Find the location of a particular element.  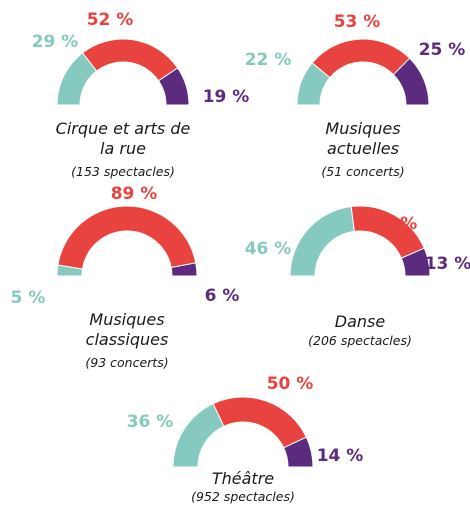

chart-title: Cirque et arts de la rue is located at coordinates (123, 138).